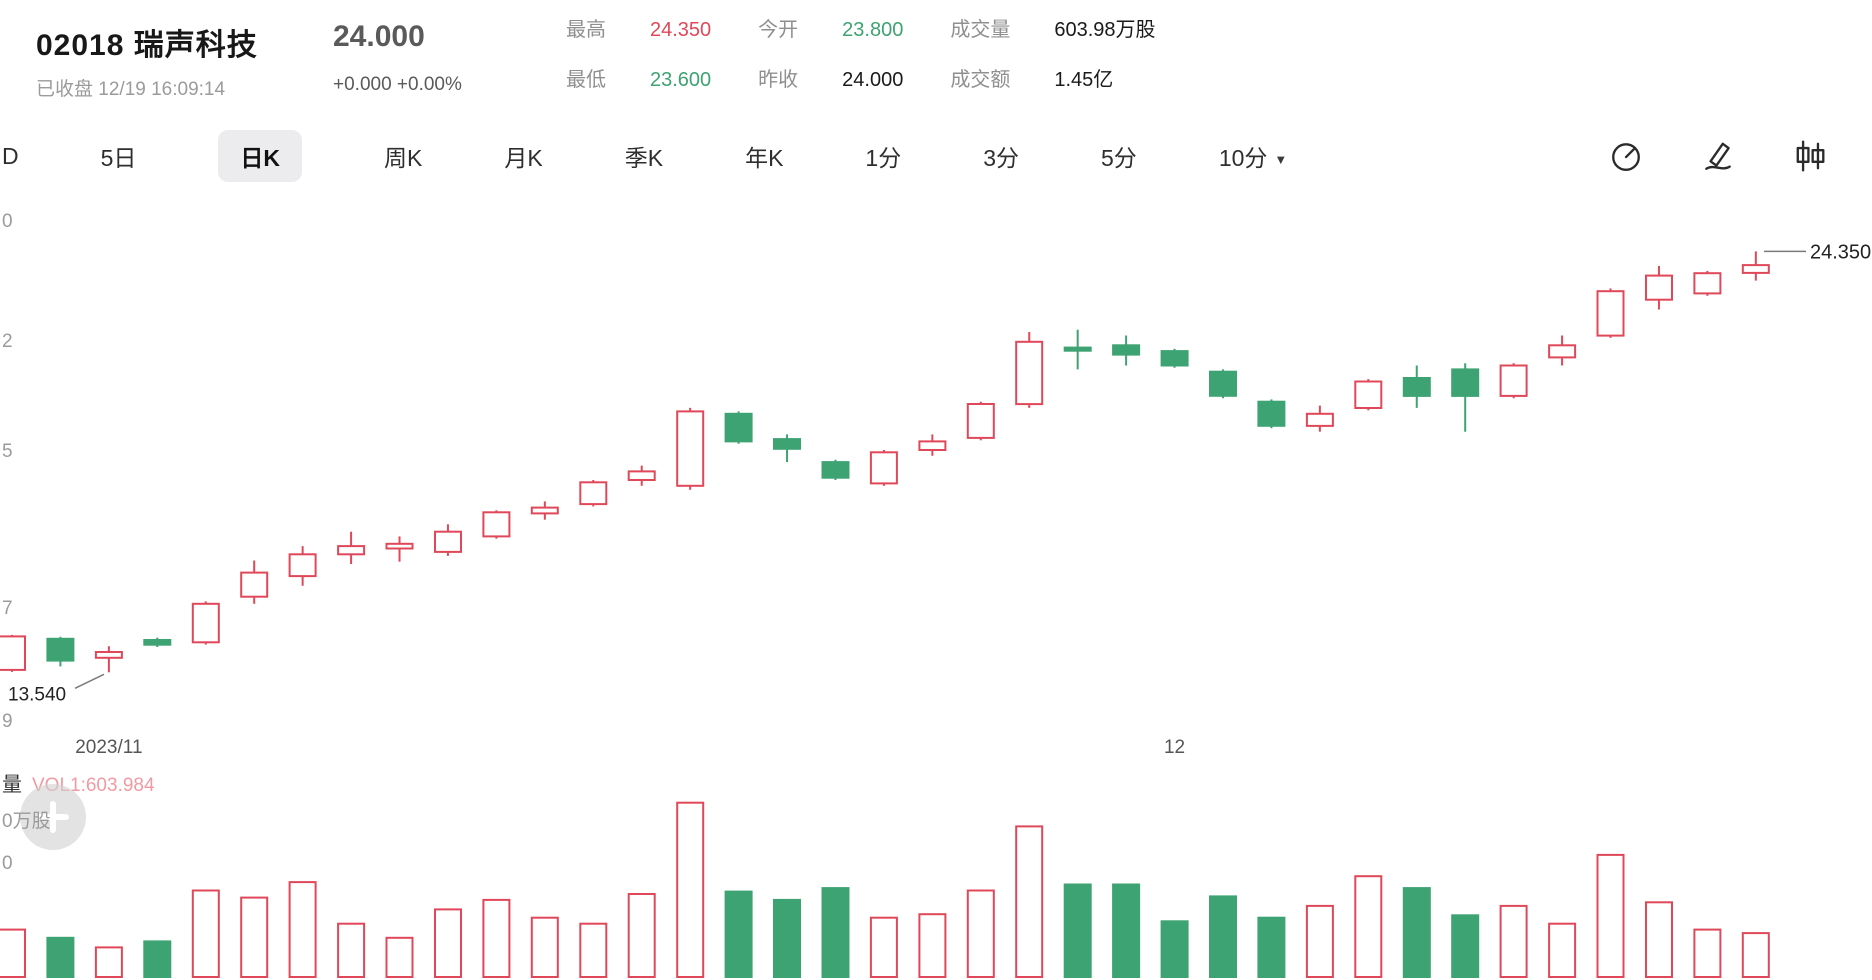 The height and width of the screenshot is (980, 1872). I want to click on tab-月K: 月K, so click(523, 156).